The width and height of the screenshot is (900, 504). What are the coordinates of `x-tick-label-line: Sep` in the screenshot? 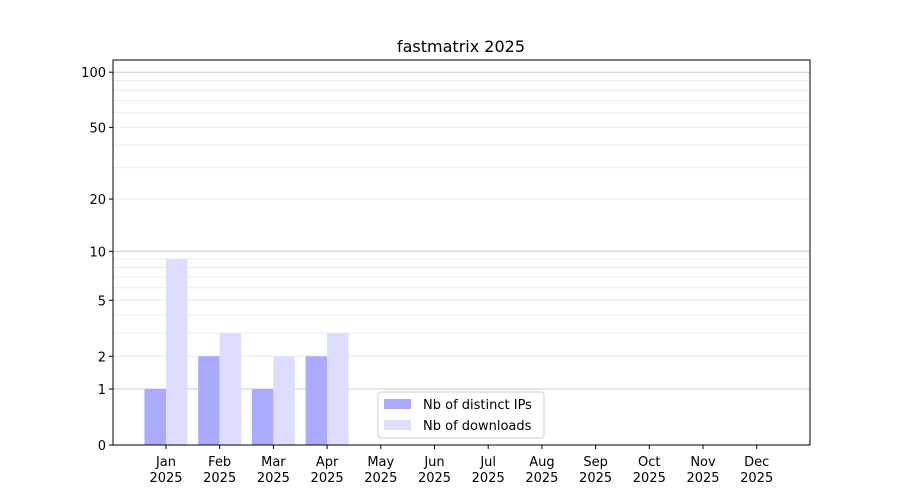 It's located at (595, 462).